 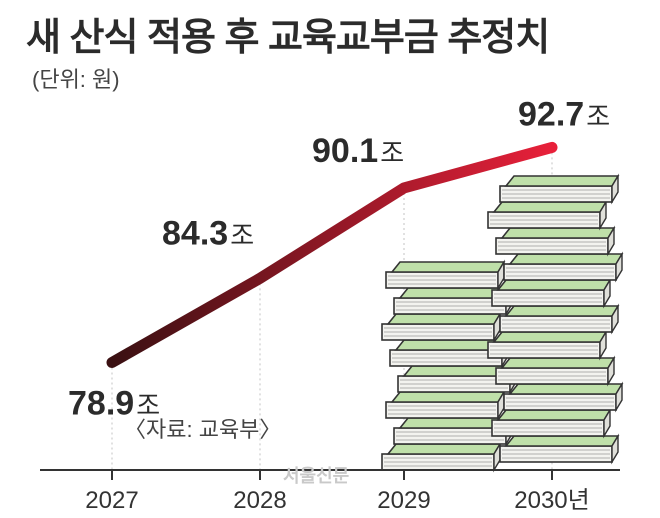 I want to click on x-tick-label: 2028, so click(x=259, y=500).